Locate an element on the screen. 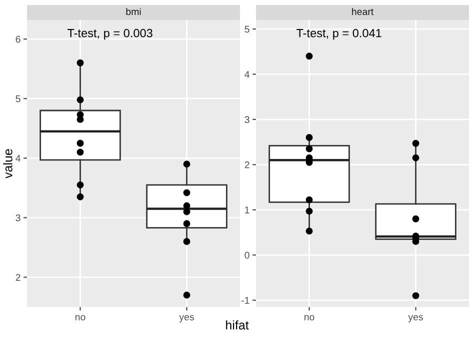 This screenshot has width=474, height=338. annotation: T-test, p = 0.003 is located at coordinates (110, 34).